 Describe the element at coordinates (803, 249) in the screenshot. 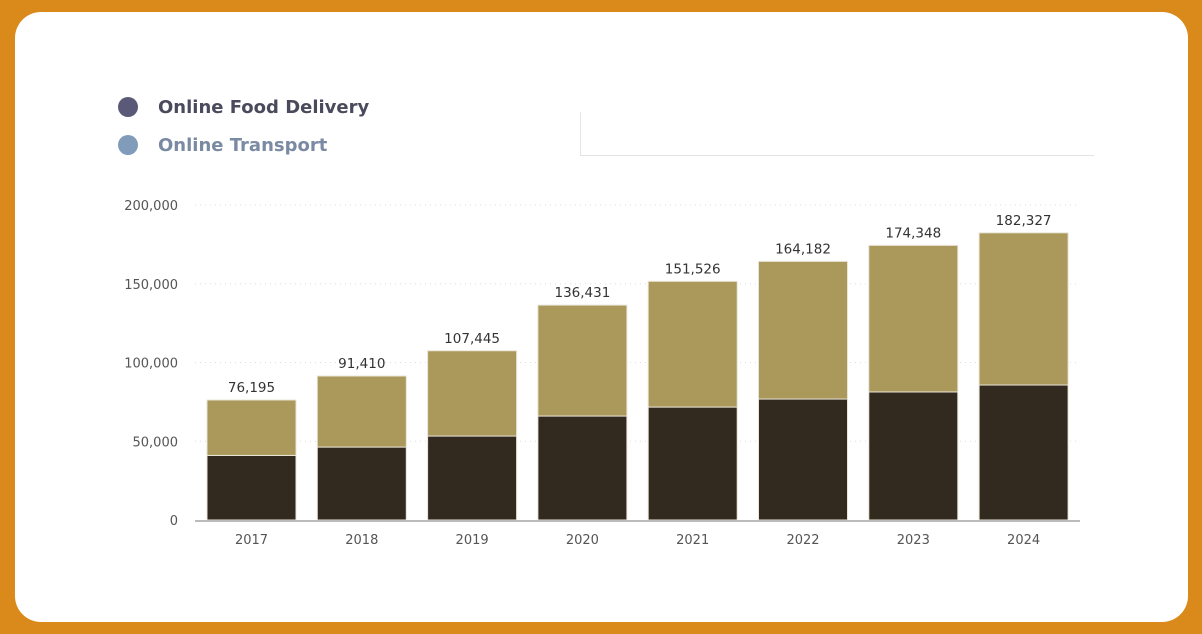

I see `data-label: 164,182` at that location.